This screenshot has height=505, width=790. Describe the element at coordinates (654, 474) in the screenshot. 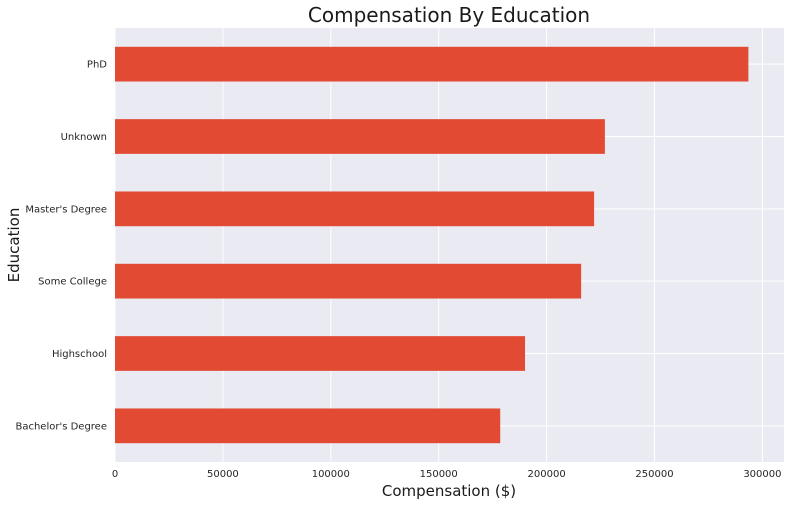

I see `x-tick-label: 250000` at that location.